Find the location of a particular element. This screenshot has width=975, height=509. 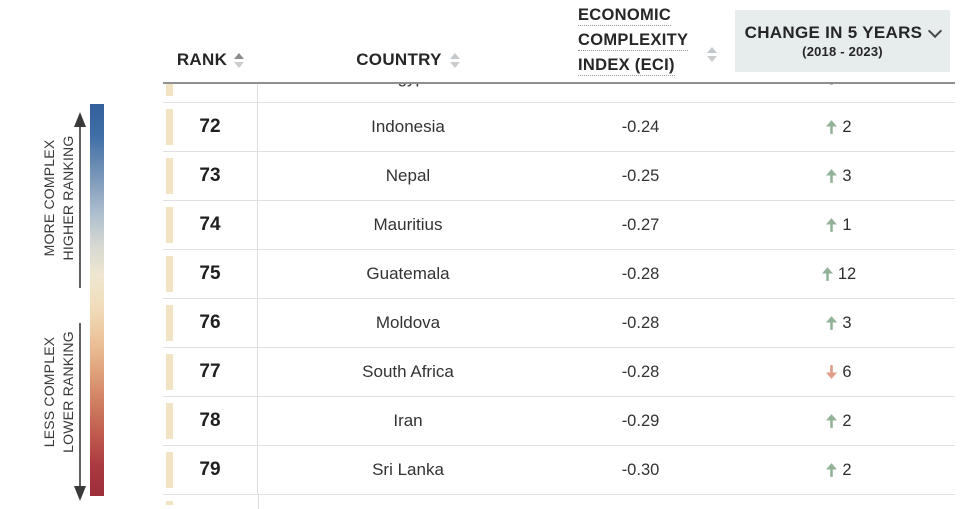

next-row-partial is located at coordinates (559, 502).